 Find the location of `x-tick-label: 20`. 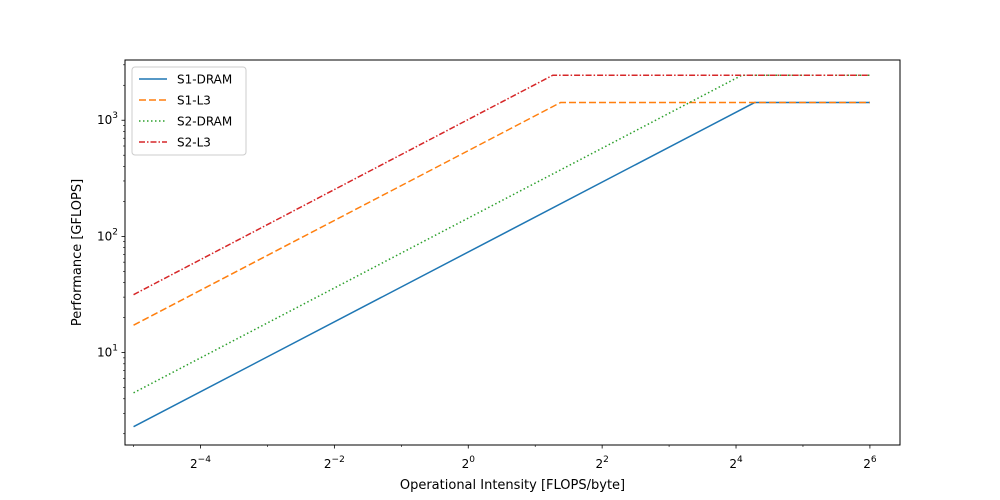

x-tick-label: 20 is located at coordinates (469, 463).